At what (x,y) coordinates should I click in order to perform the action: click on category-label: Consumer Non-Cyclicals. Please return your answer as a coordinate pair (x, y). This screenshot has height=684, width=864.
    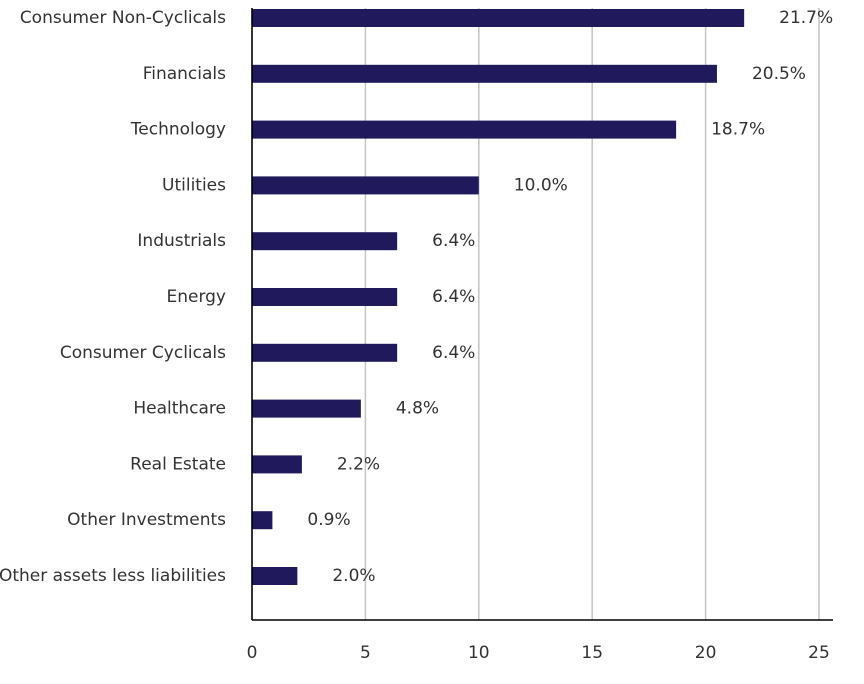
    Looking at the image, I should click on (123, 18).